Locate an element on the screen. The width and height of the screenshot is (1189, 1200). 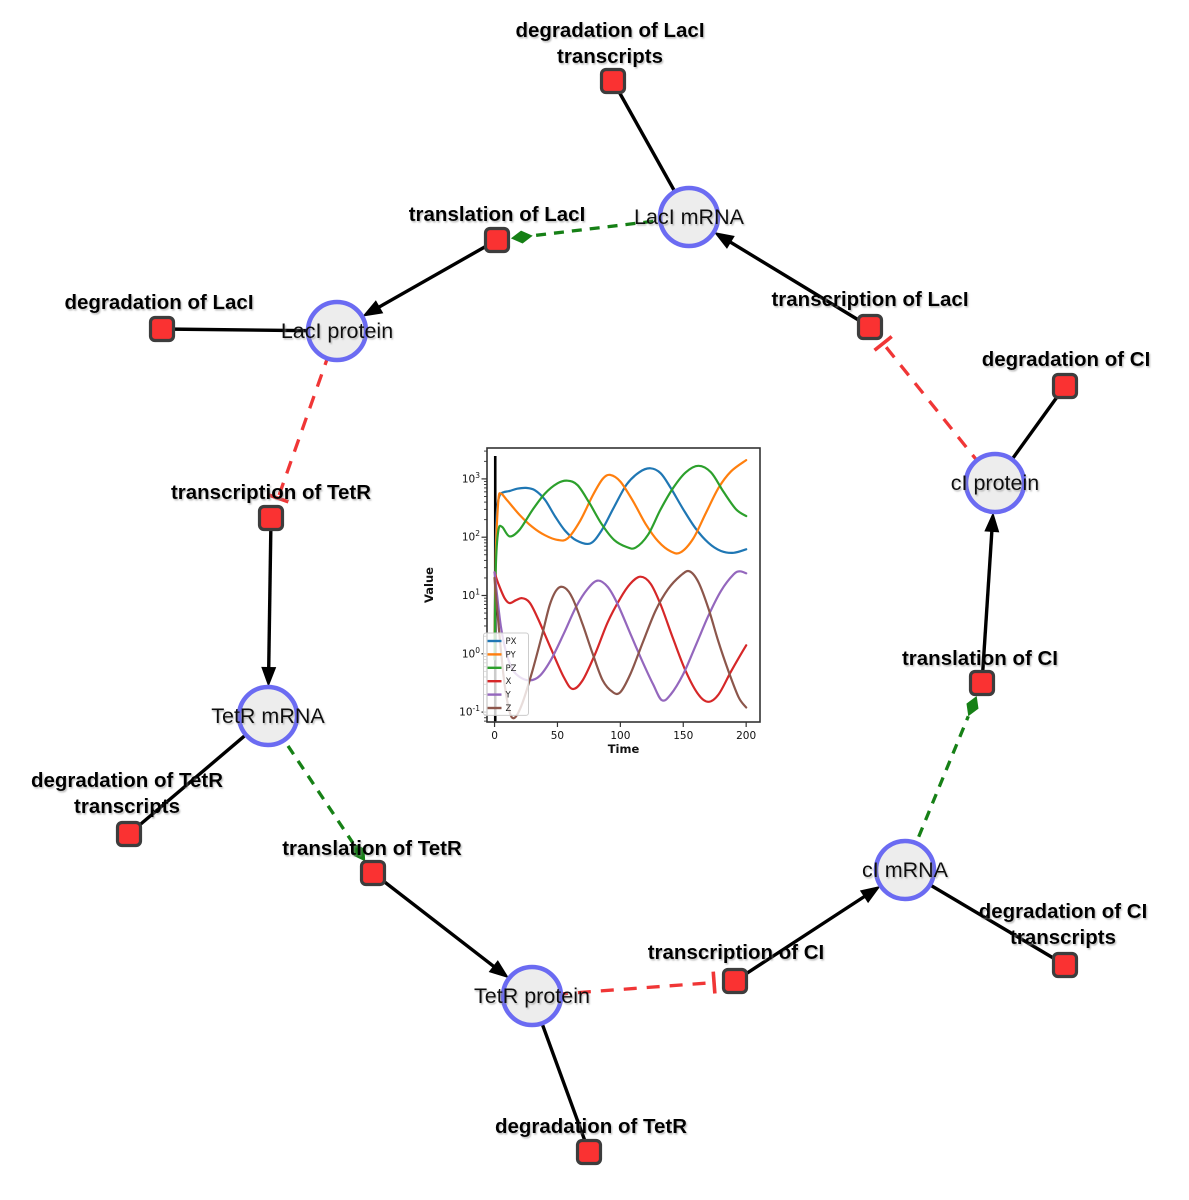
legend-label-Y: Y is located at coordinates (508, 696).